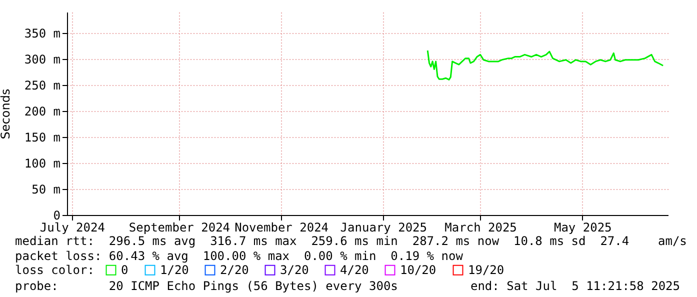  What do you see at coordinates (281, 227) in the screenshot?
I see `x-tick-label: November 2024` at bounding box center [281, 227].